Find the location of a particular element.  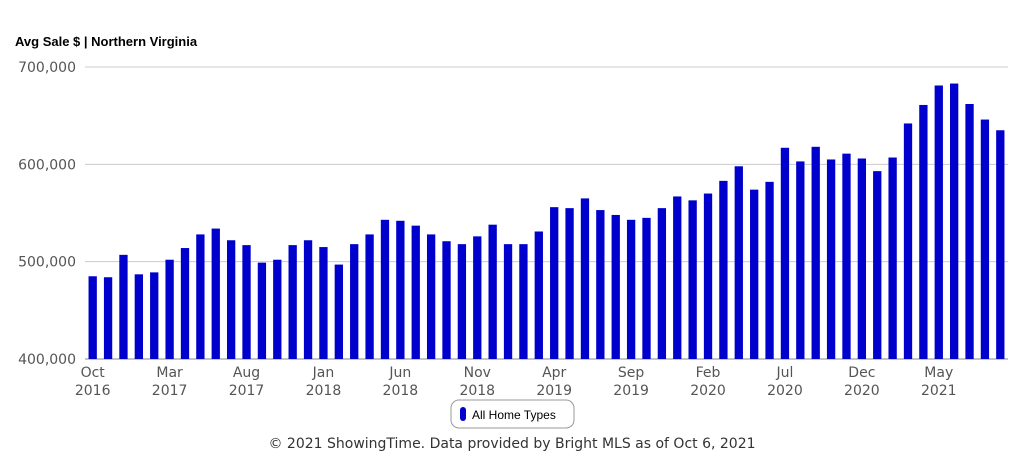

legend-label: All Home Types is located at coordinates (514, 415).